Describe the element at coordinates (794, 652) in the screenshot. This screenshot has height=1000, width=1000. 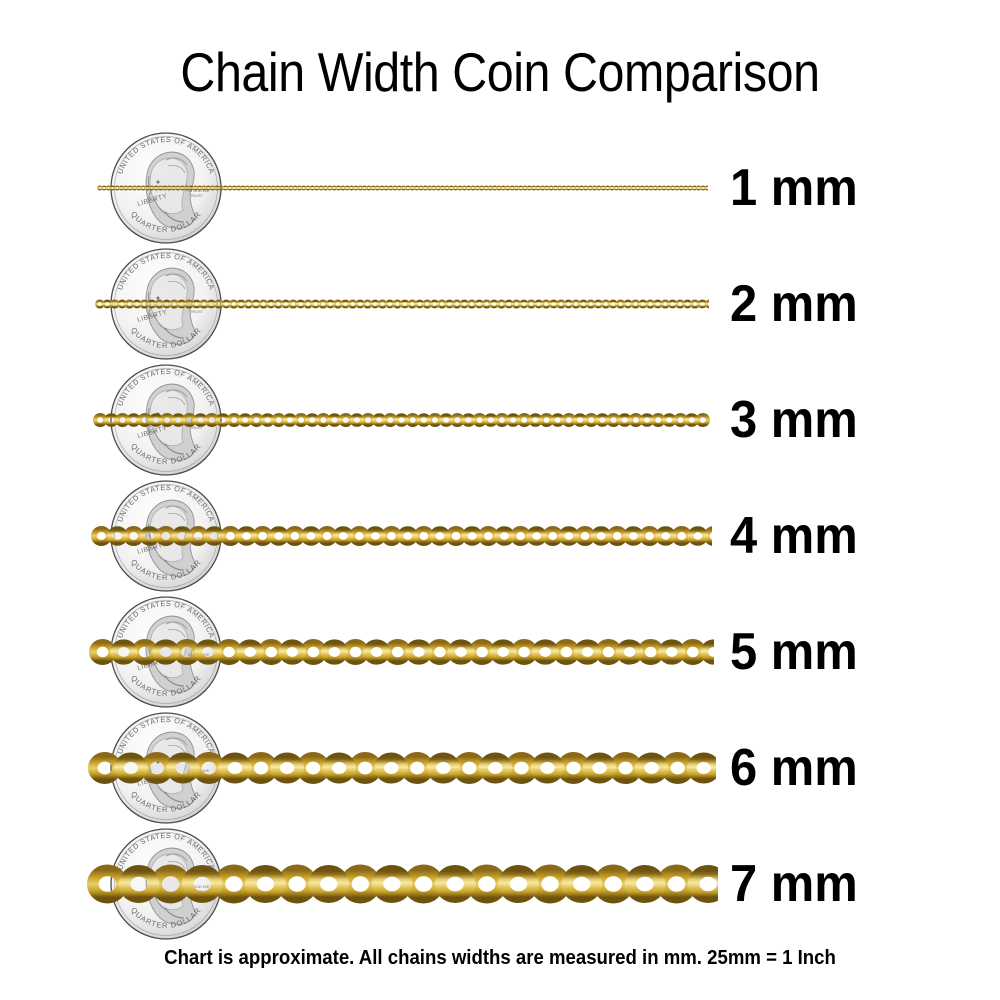
I see `chain-width-label: 5 mm` at that location.